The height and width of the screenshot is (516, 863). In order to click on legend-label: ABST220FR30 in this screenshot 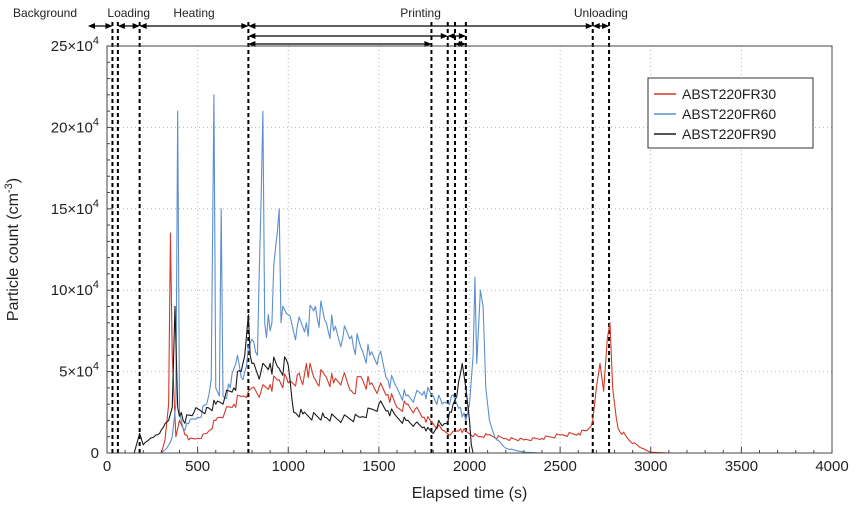, I will do `click(729, 94)`.